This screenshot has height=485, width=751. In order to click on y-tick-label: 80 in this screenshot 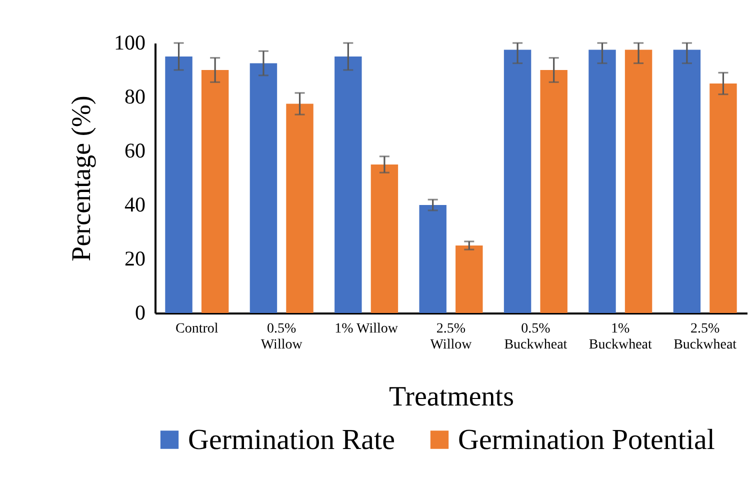, I will do `click(135, 96)`.